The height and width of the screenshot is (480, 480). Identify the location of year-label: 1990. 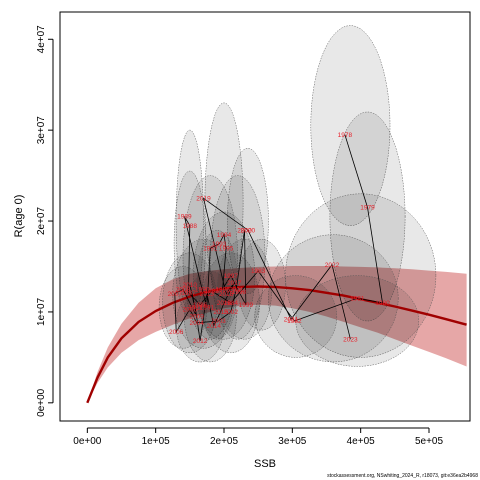
(202, 289).